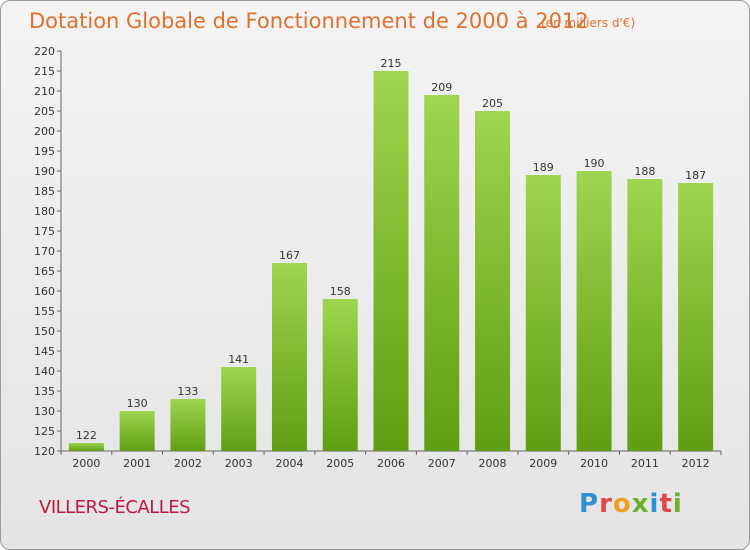 This screenshot has height=550, width=750. Describe the element at coordinates (442, 463) in the screenshot. I see `x-tick-label: 2007` at that location.